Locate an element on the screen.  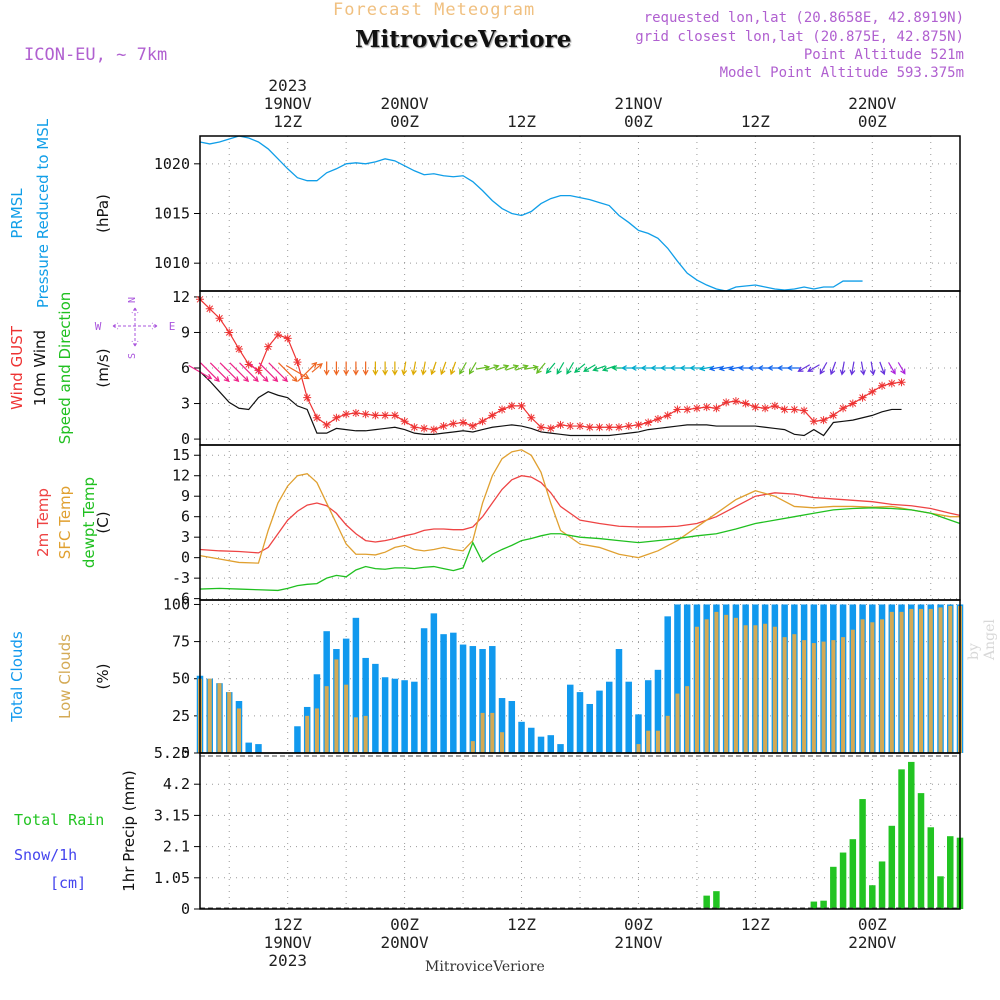
series-line-dewpt is located at coordinates (580, 549).